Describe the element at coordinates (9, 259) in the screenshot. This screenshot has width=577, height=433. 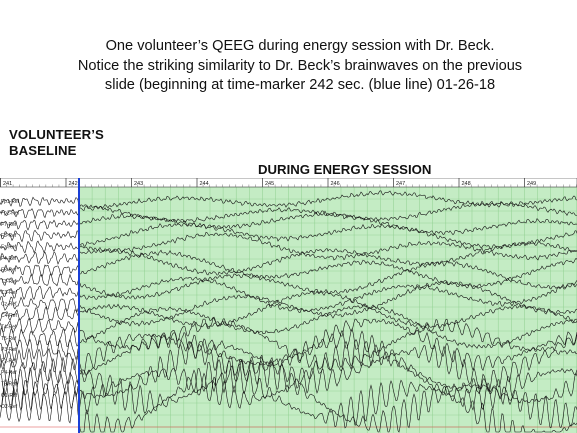
I see `channel-label: F4-Ref` at that location.